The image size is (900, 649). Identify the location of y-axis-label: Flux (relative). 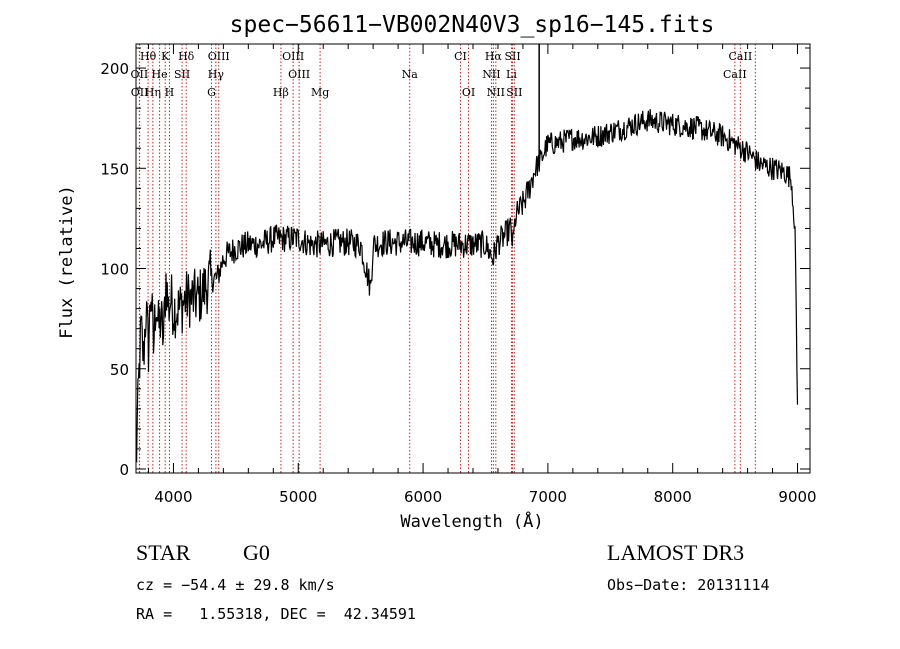
(67, 262).